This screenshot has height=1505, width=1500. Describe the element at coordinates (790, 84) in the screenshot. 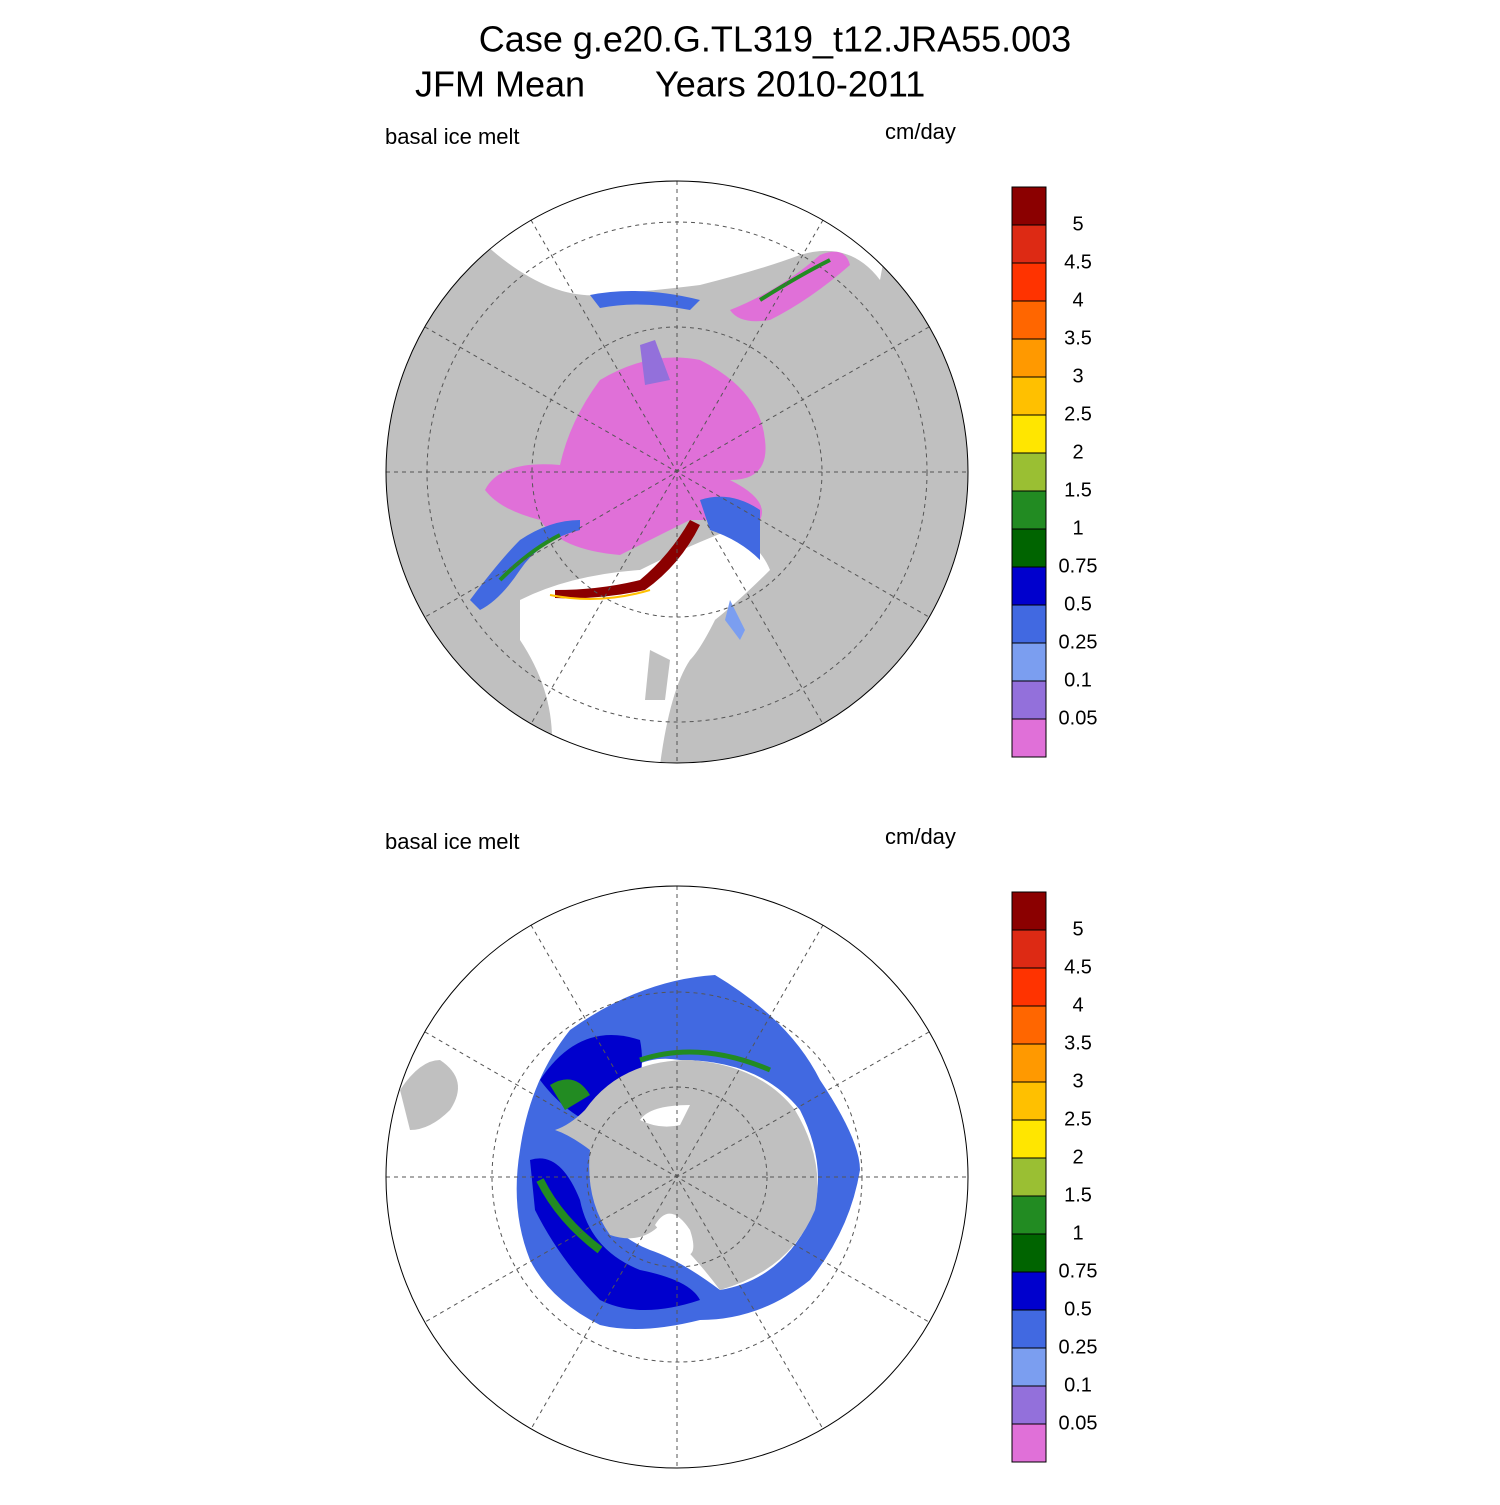

I see `subtitle-right: Years 2010-2011` at that location.